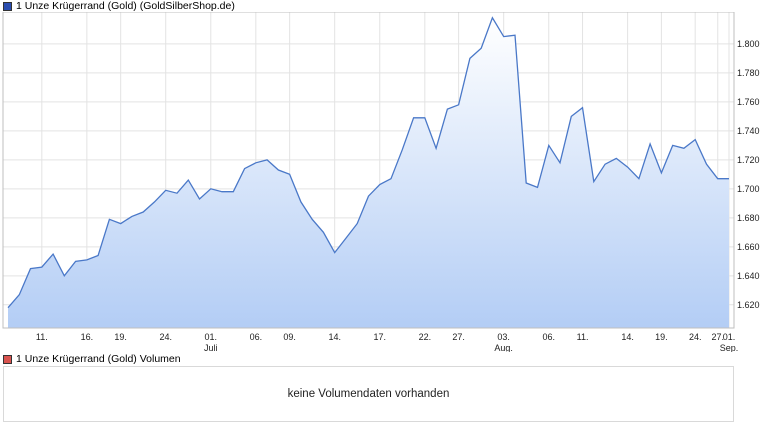 The image size is (768, 430). I want to click on volume-legend-swatch, so click(7, 359).